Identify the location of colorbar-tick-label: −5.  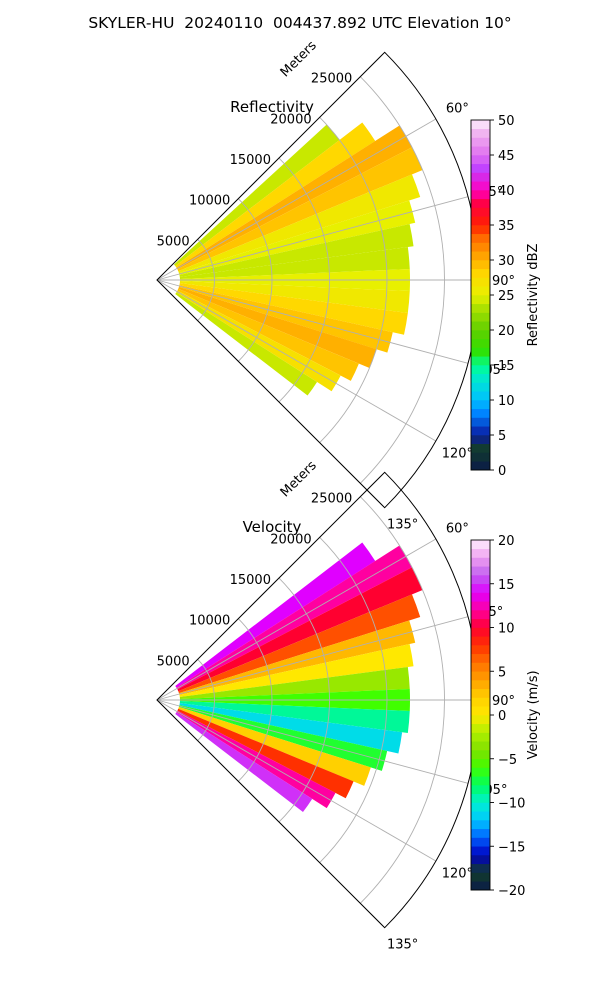
(507, 760).